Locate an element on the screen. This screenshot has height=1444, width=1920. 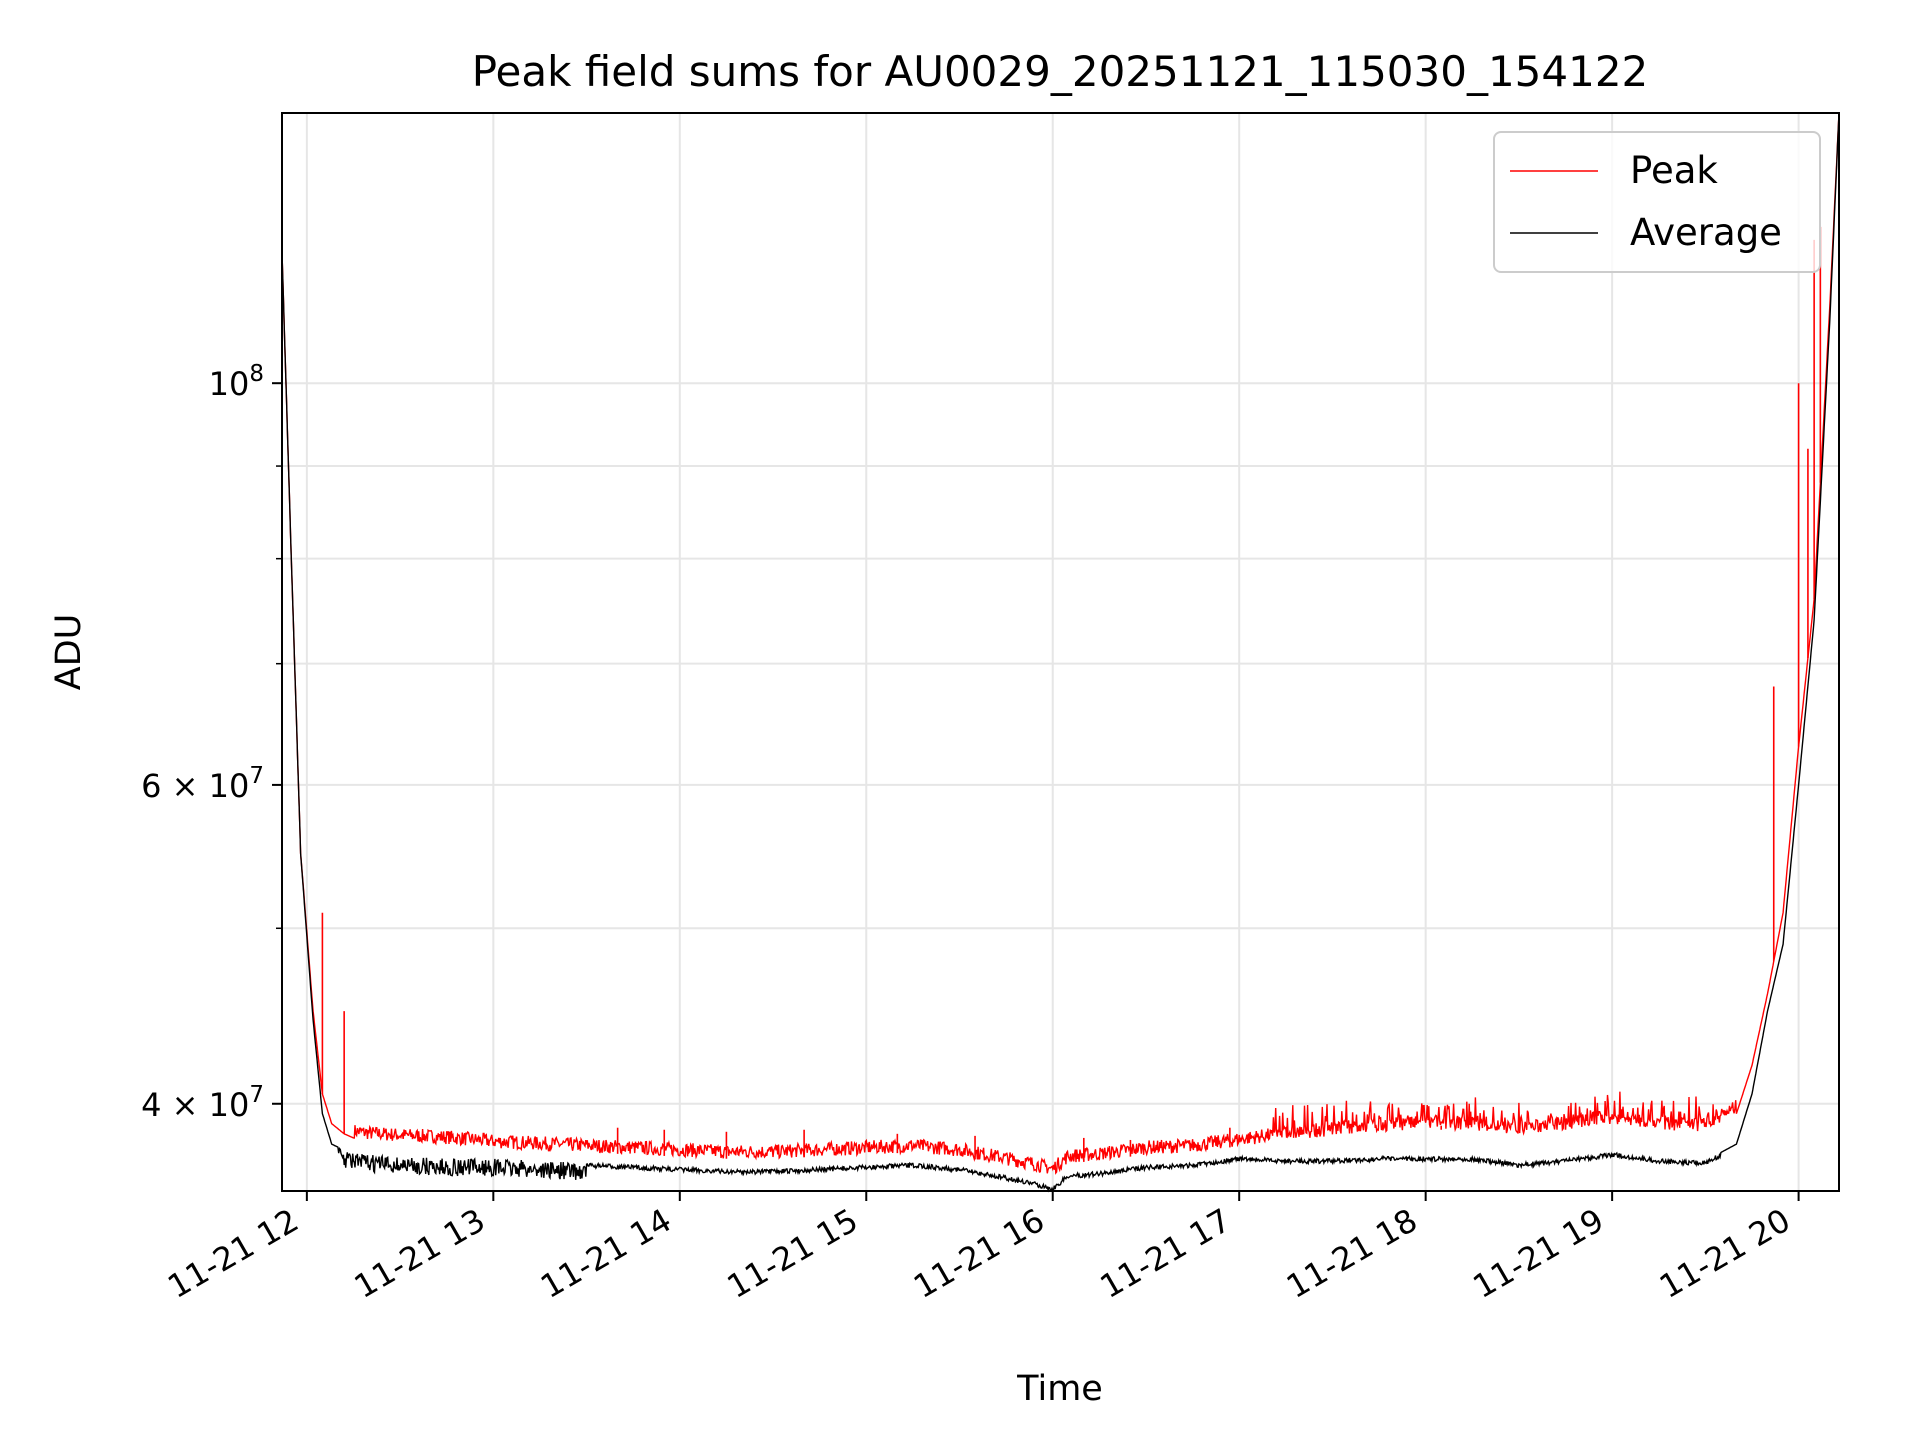
y-axis-label: ADU is located at coordinates (69, 652).